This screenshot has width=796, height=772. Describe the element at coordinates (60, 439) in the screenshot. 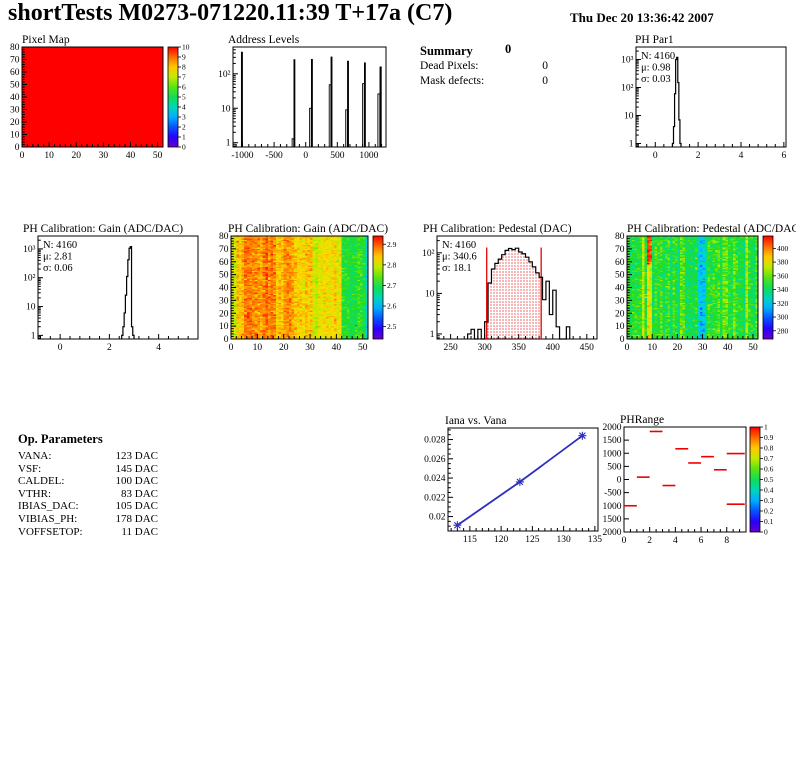

I see `op-parameters-title: Op. Parameters` at that location.